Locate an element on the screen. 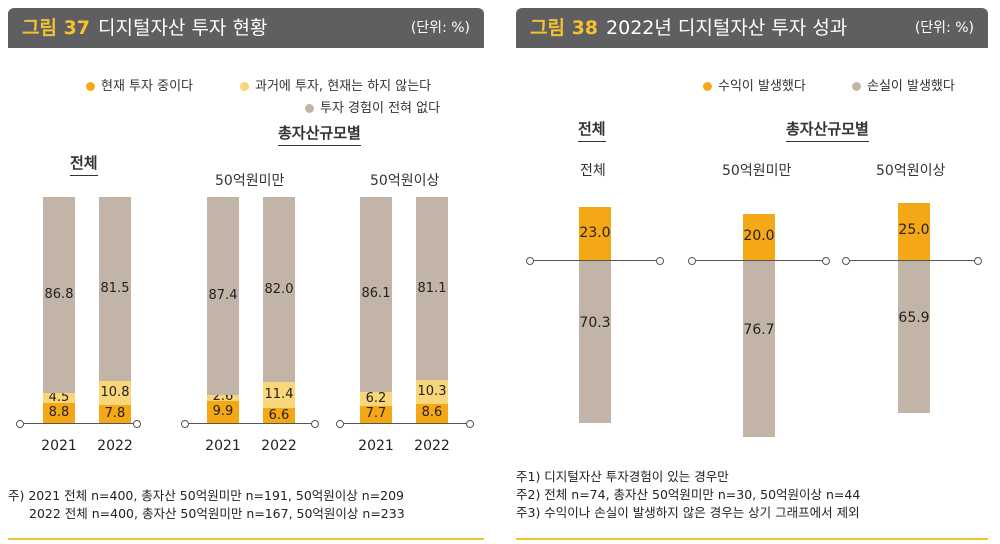 This screenshot has width=1000, height=544. fig37-section-size: 총자산규모별 is located at coordinates (319, 134).